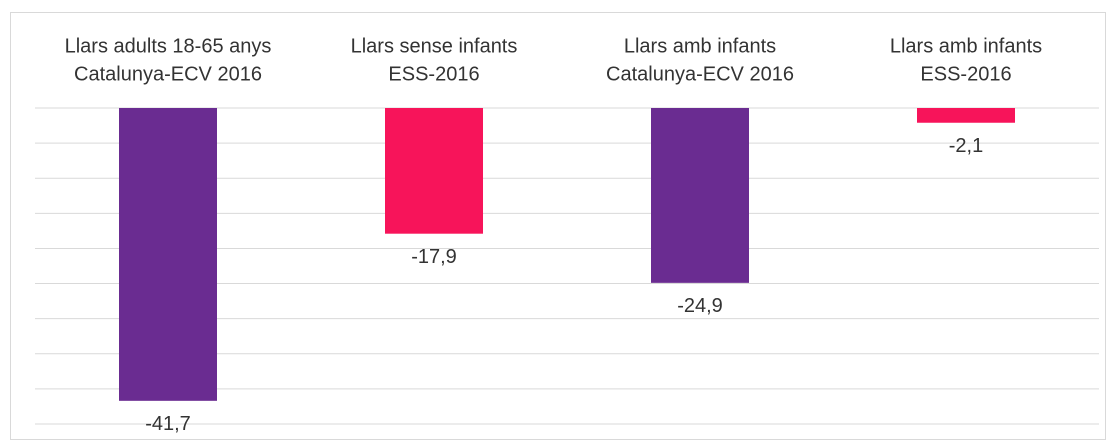 This screenshot has width=1116, height=448. What do you see at coordinates (700, 306) in the screenshot?
I see `value-label: -24,9` at bounding box center [700, 306].